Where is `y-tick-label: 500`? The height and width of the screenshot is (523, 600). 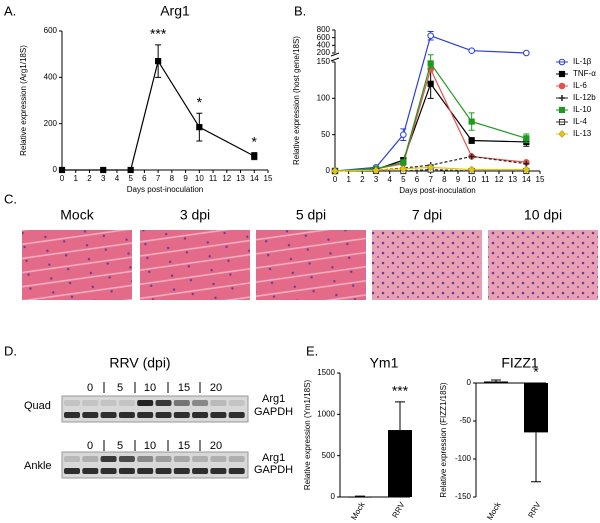 y-tick-label: 500 is located at coordinates (329, 455).